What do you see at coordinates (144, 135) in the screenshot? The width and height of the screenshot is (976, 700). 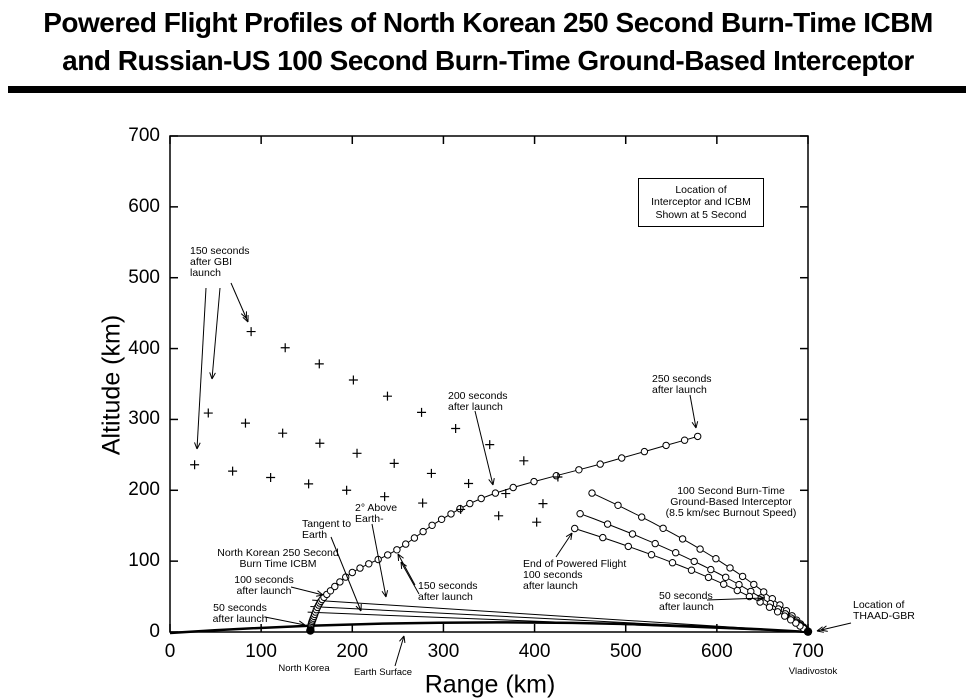 I see `y-tick-label-700: 700` at bounding box center [144, 135].